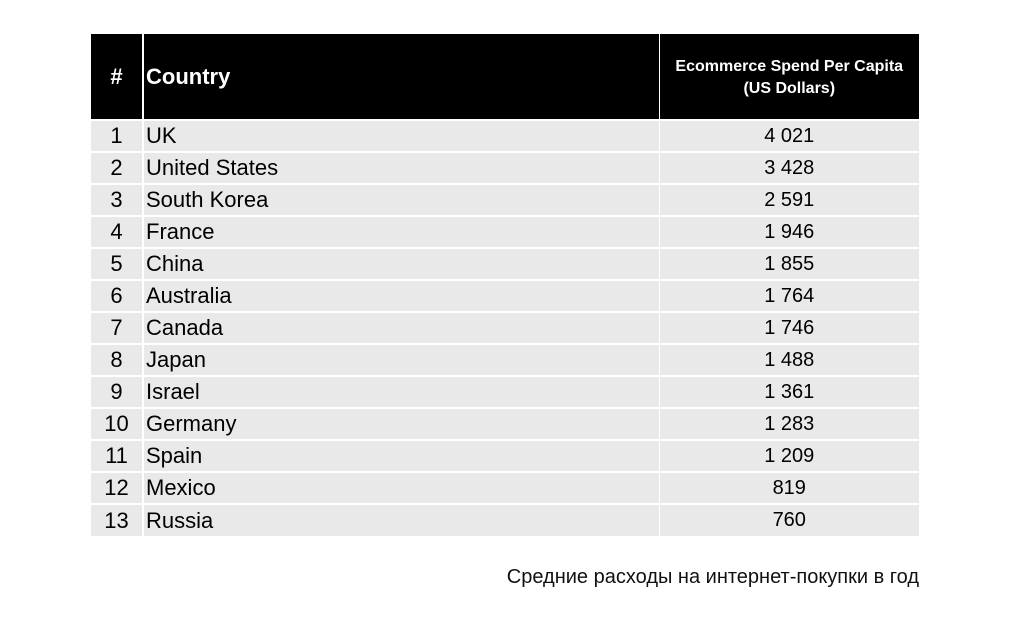 The width and height of the screenshot is (1024, 628). I want to click on country-cell: UK, so click(401, 136).